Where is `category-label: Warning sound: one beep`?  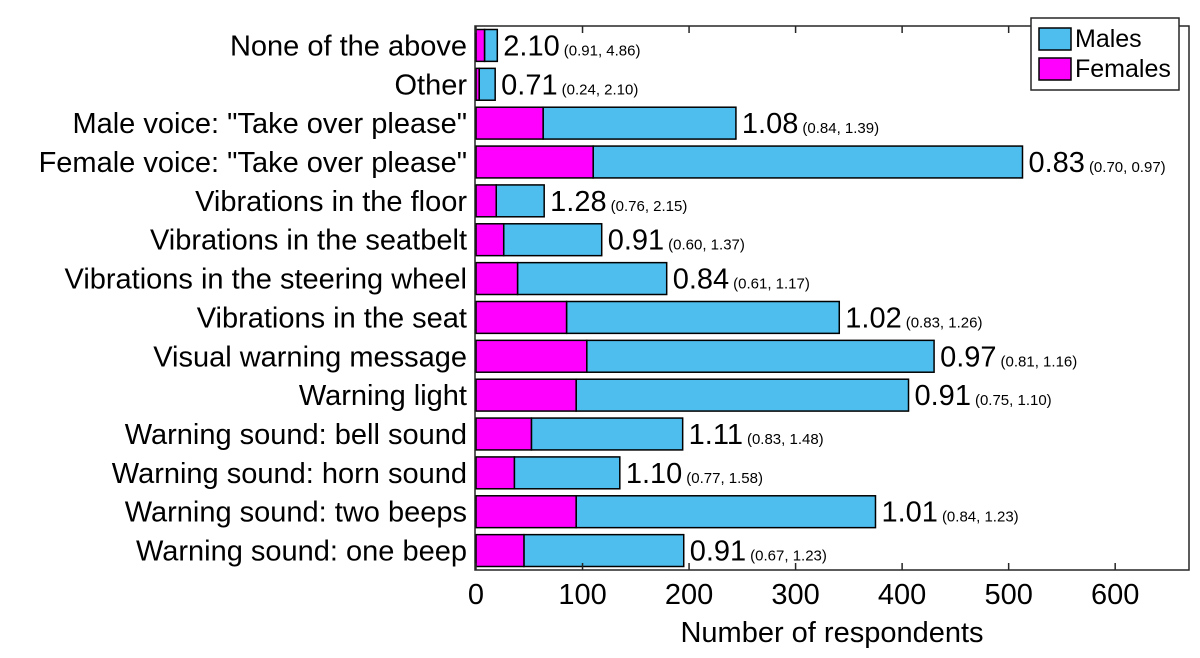 category-label: Warning sound: one beep is located at coordinates (301, 552).